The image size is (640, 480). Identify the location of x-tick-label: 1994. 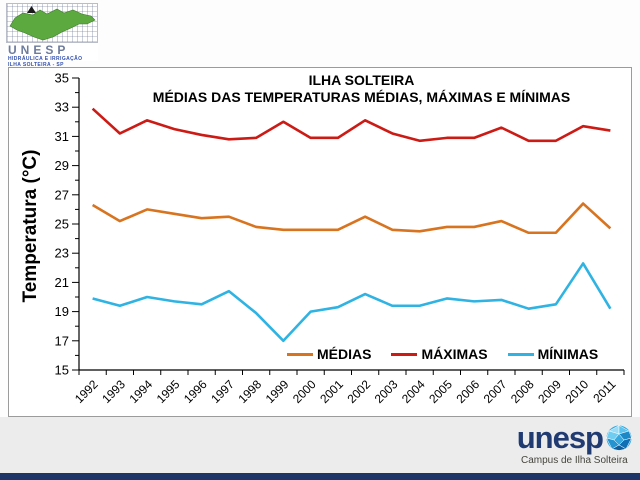
(140, 391).